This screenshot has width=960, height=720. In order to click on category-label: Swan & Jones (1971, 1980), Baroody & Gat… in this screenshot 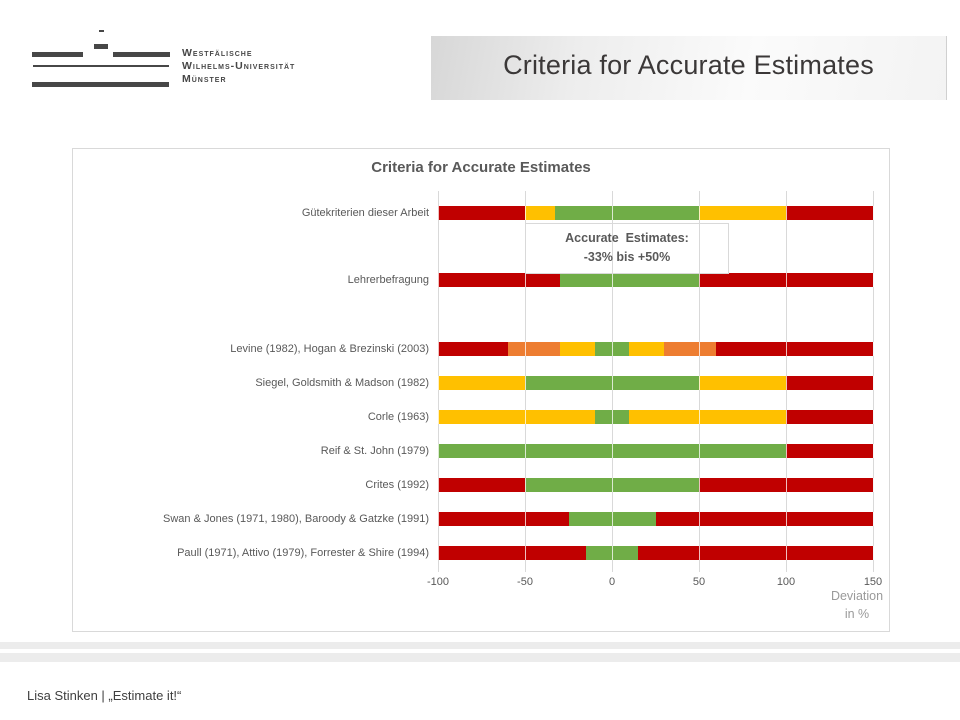, I will do `click(296, 519)`.